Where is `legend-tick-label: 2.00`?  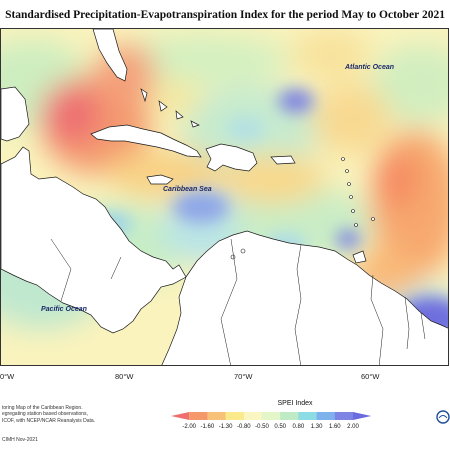 legend-tick-label: 2.00 is located at coordinates (353, 427).